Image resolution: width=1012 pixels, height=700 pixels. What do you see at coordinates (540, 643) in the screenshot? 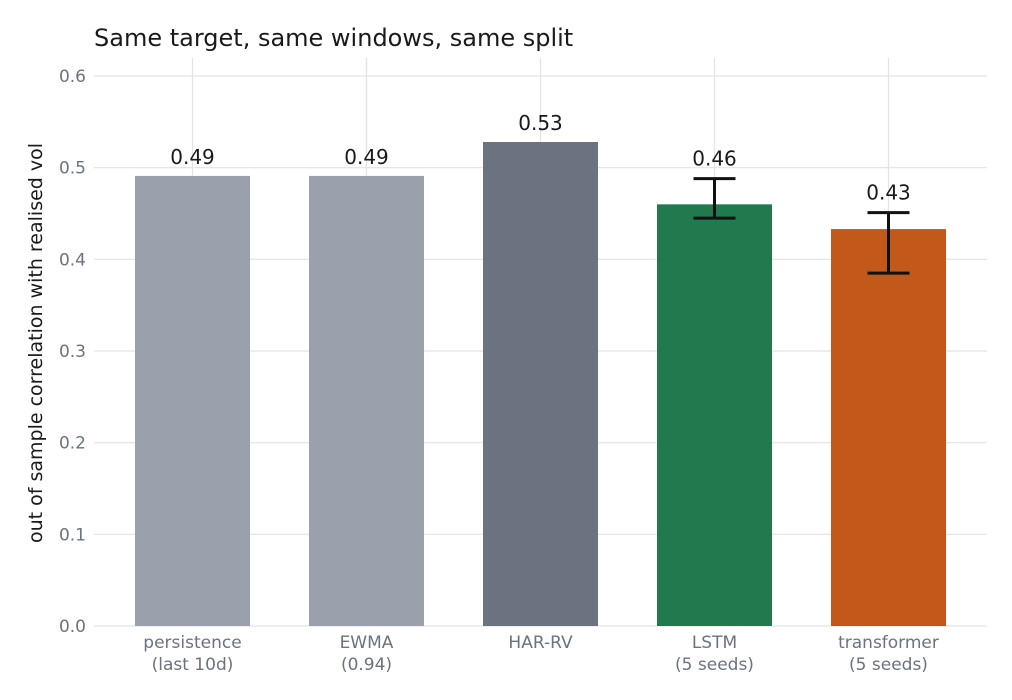
I see `x-tick-label: HAR-RV` at bounding box center [540, 643].